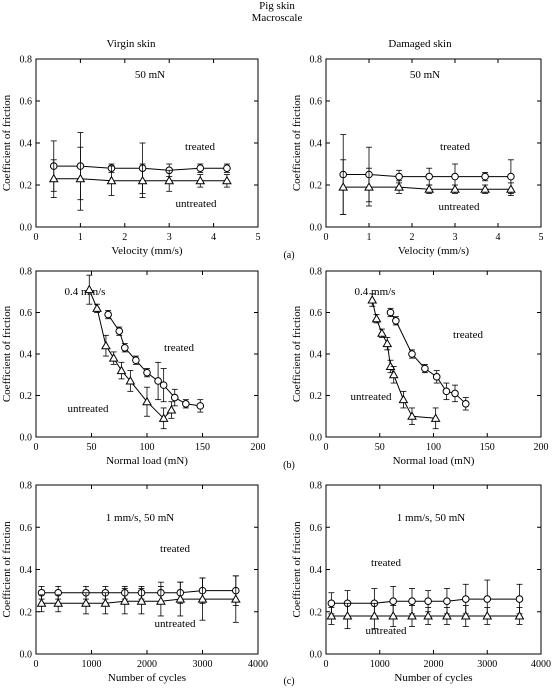  What do you see at coordinates (147, 664) in the screenshot?
I see `x-tick-label: 2000` at bounding box center [147, 664].